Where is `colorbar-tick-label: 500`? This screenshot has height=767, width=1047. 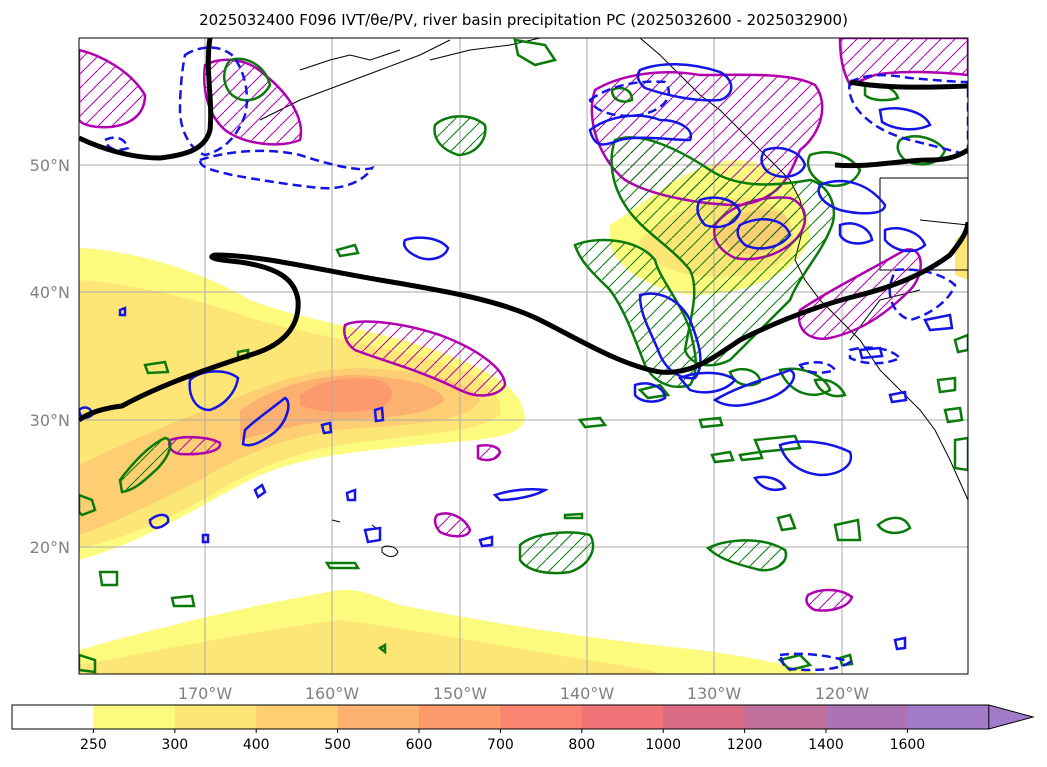
colorbar-tick-label: 500 is located at coordinates (337, 745).